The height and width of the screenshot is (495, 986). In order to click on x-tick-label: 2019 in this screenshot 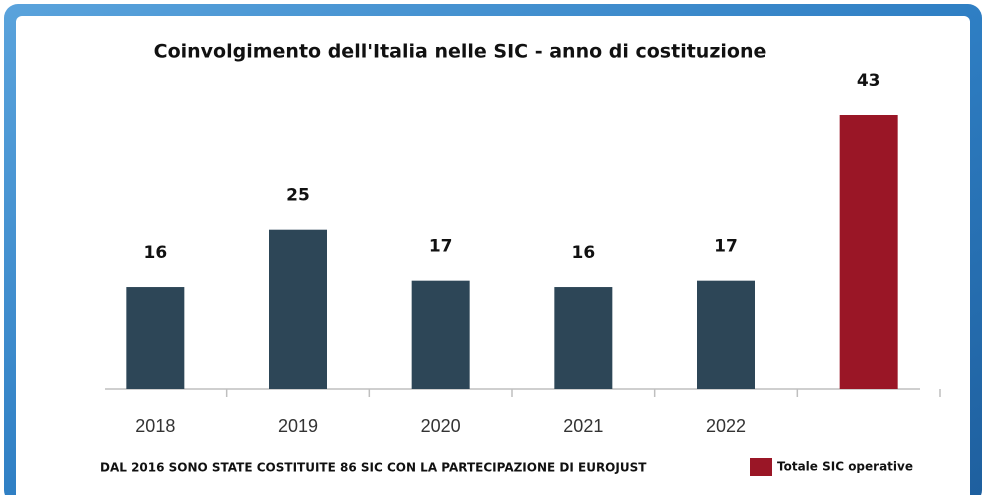, I will do `click(298, 426)`.